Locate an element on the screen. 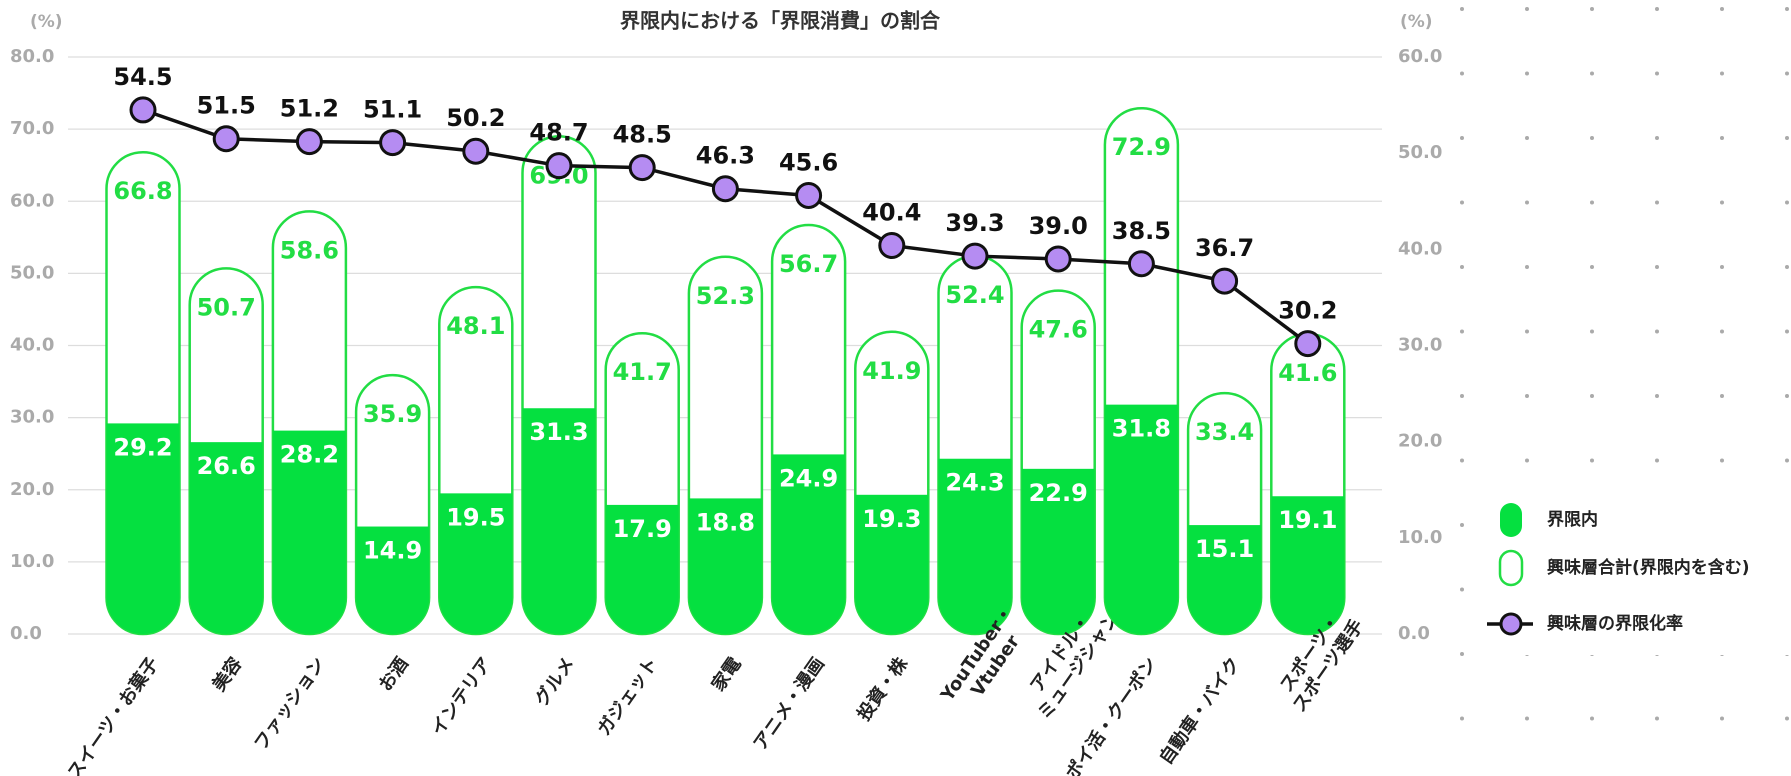 This screenshot has width=1791, height=776. legend-label: 興味層合計(界限内を含む) is located at coordinates (1648, 567).